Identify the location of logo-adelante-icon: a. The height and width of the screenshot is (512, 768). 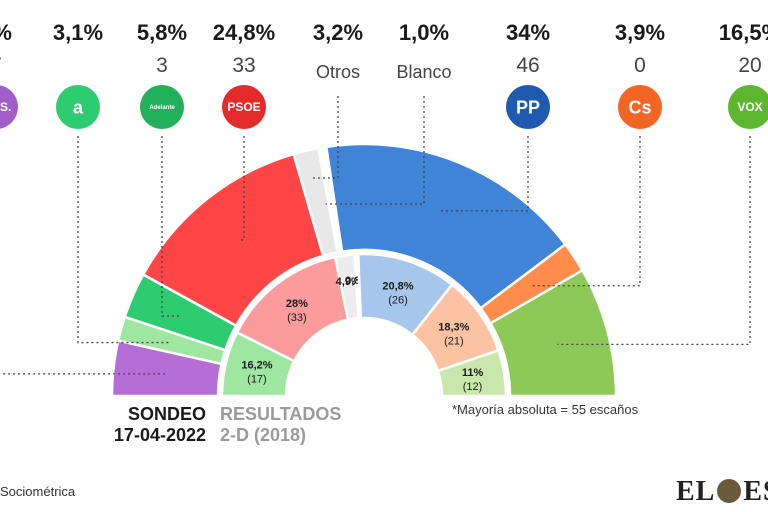
(78, 107).